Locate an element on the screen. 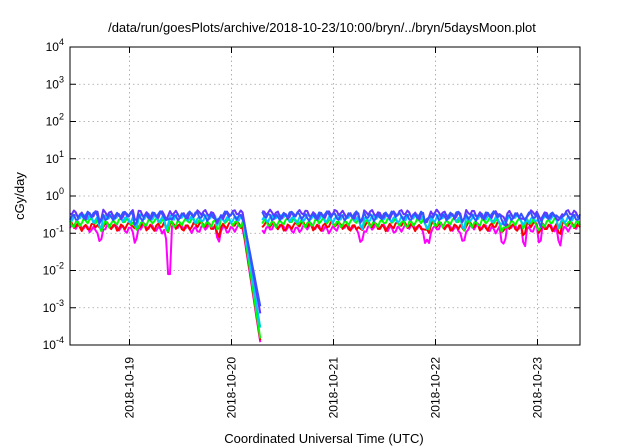 This screenshot has width=640, height=448. x-tick-label: 2018-10-20 is located at coordinates (232, 388).